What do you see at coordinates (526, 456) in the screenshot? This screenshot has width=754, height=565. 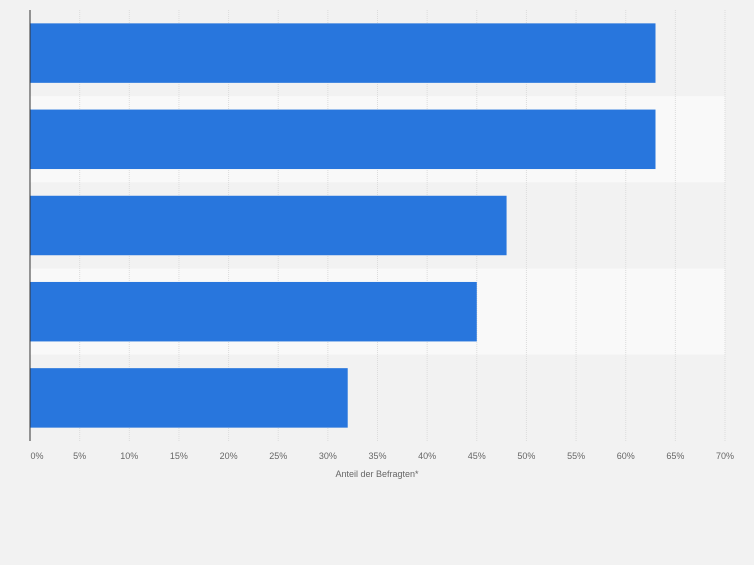 I see `x-tick-label: 50%` at bounding box center [526, 456].